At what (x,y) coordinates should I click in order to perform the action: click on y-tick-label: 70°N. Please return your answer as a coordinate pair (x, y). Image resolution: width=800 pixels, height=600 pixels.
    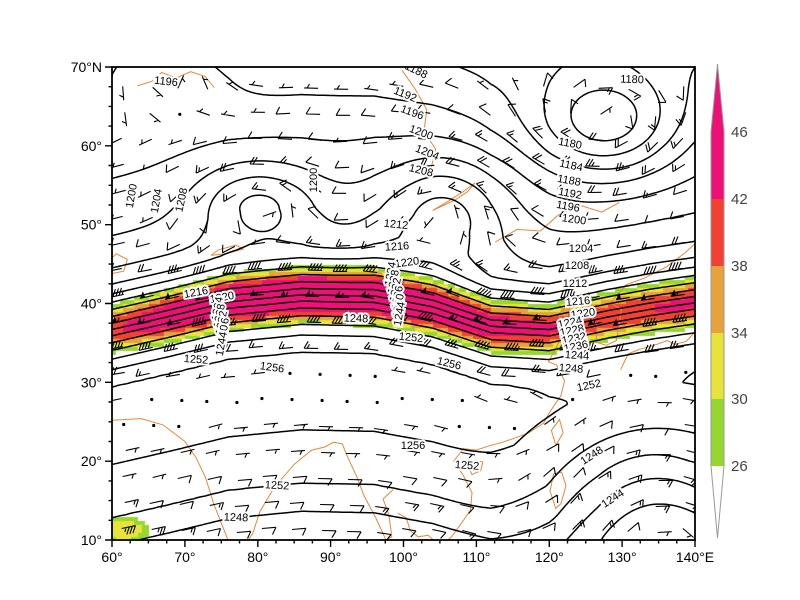
    Looking at the image, I should click on (86, 67).